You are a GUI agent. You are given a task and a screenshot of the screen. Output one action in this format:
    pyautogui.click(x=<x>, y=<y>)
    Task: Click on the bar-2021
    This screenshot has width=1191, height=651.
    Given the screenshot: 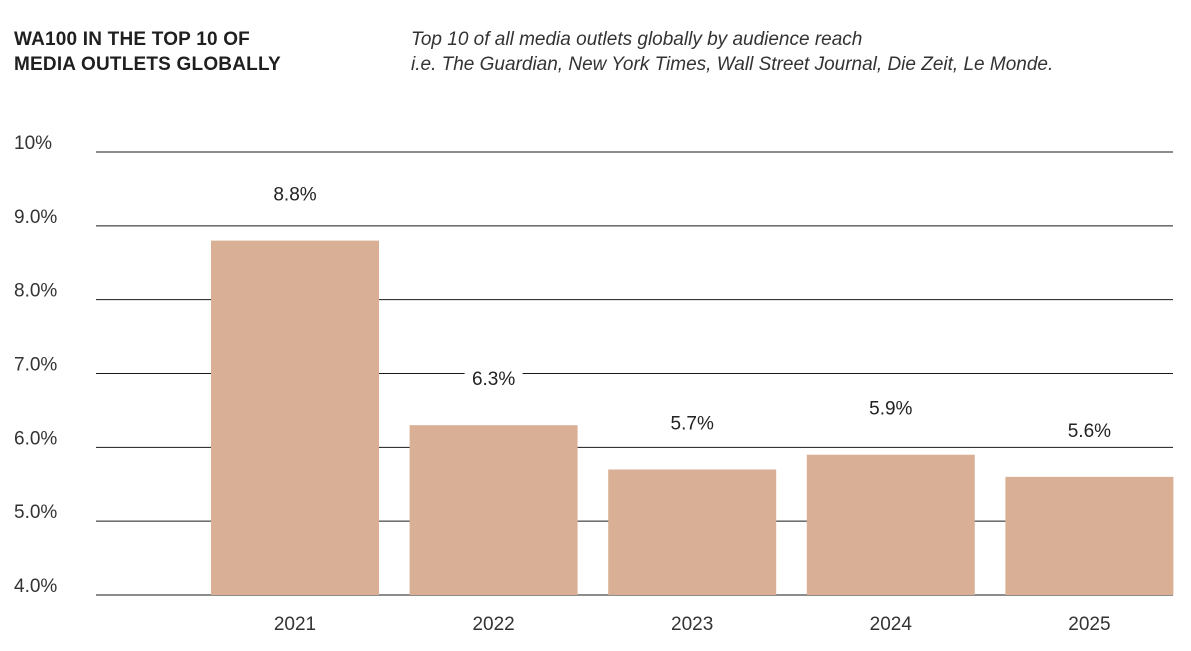 What is the action you would take?
    pyautogui.click(x=295, y=417)
    